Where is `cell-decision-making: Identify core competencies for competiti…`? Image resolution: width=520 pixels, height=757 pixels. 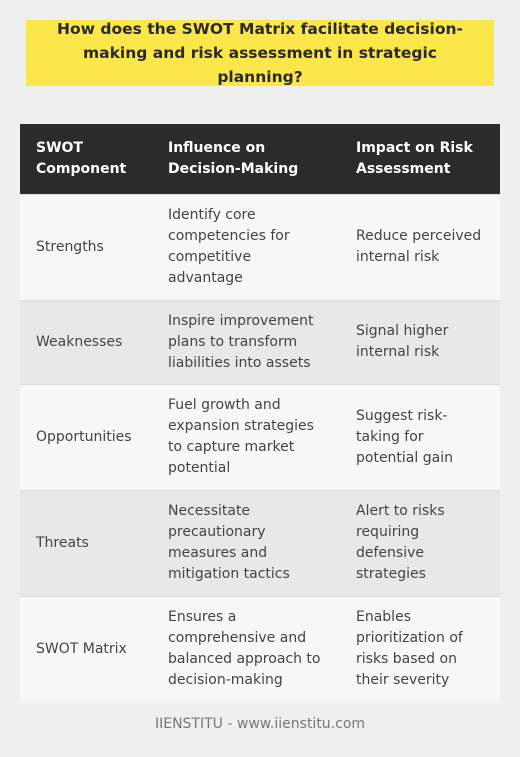
cell-decision-making: Identify core competencies for competiti… is located at coordinates (246, 246).